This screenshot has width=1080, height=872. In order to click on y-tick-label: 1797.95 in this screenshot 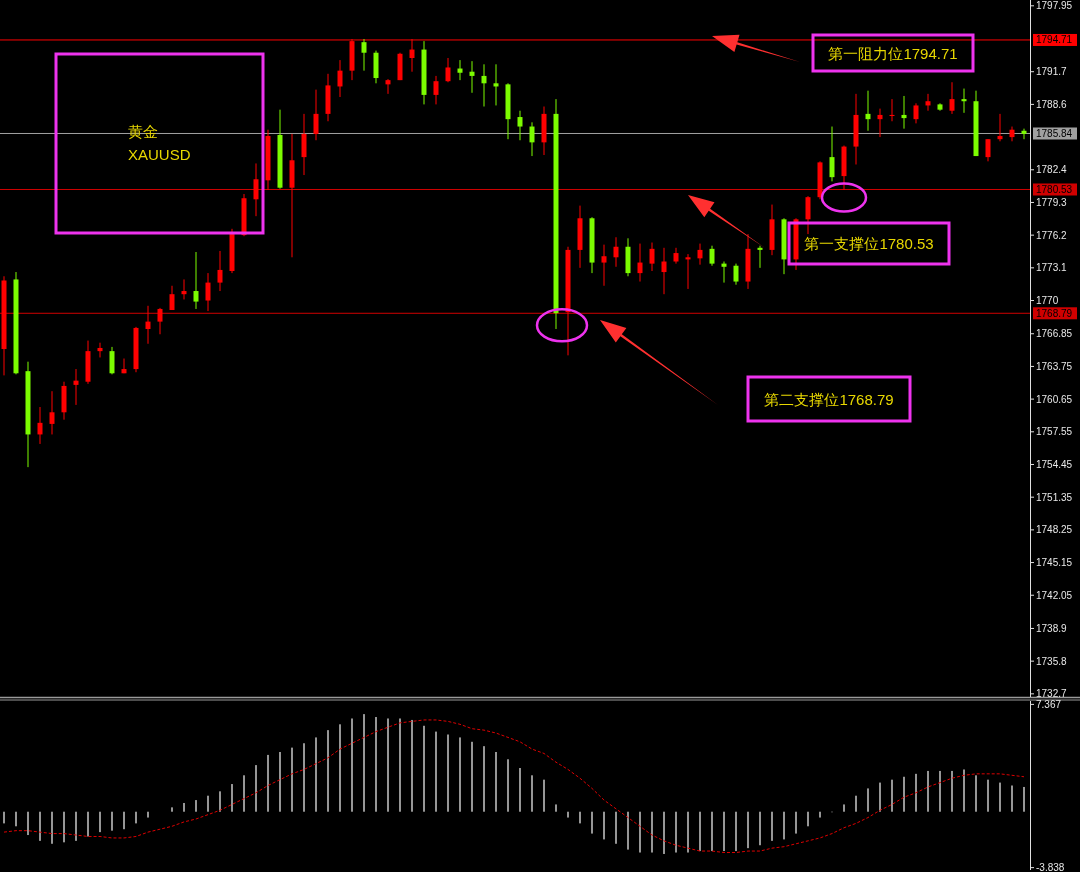, I will do `click(1054, 6)`.